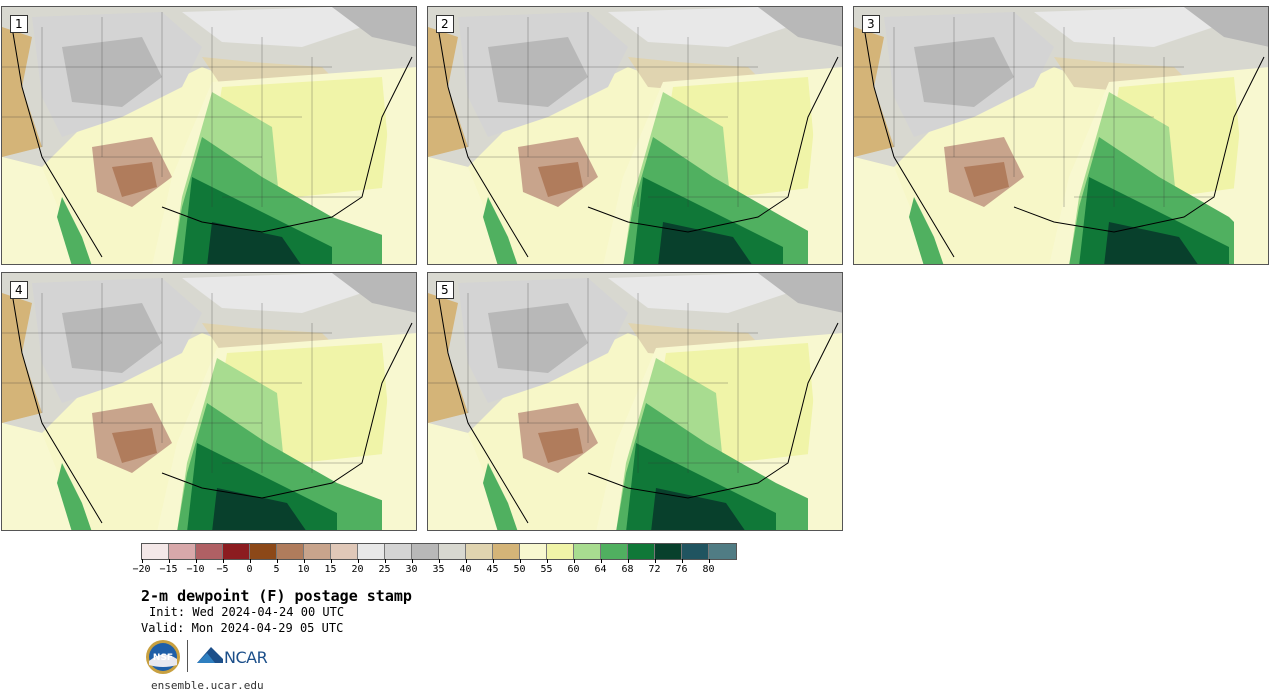 The height and width of the screenshot is (696, 1280). Describe the element at coordinates (465, 569) in the screenshot. I see `colorbar-tick-label: 40` at that location.